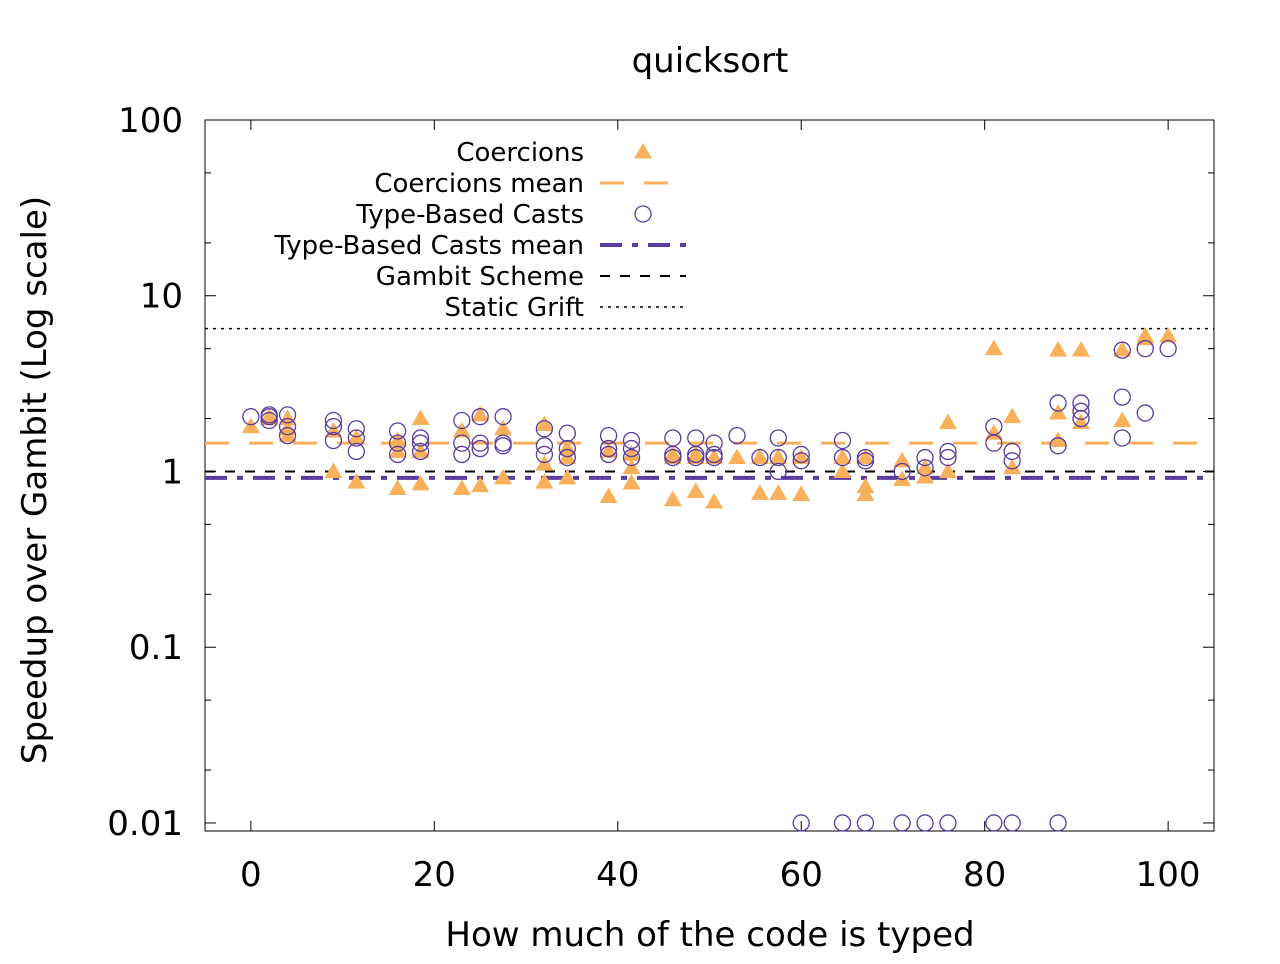  Describe the element at coordinates (35, 480) in the screenshot. I see `y-axis-label: Speedup over Gambit (Log scale)` at that location.